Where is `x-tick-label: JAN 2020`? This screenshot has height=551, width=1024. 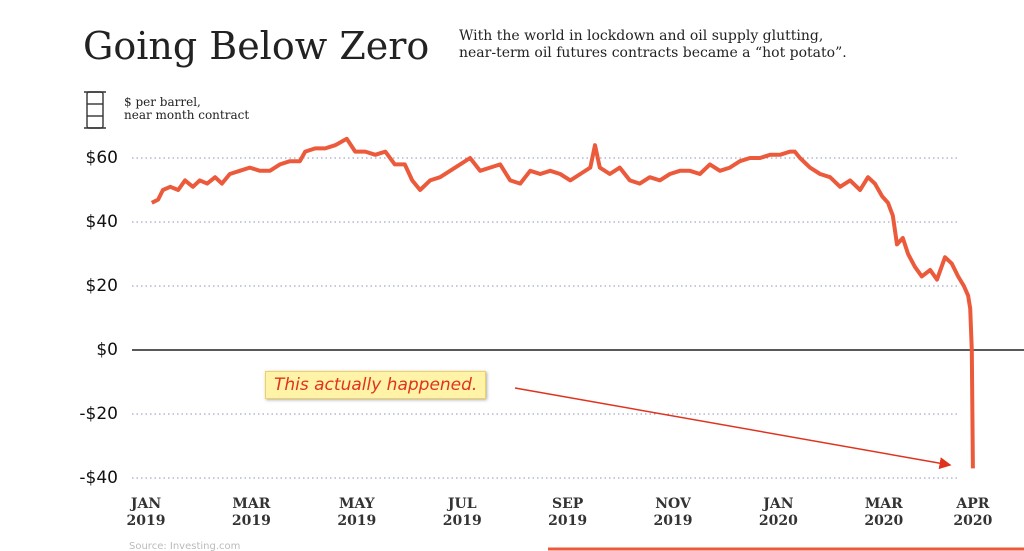
x-tick-label: JAN 2020 is located at coordinates (778, 512).